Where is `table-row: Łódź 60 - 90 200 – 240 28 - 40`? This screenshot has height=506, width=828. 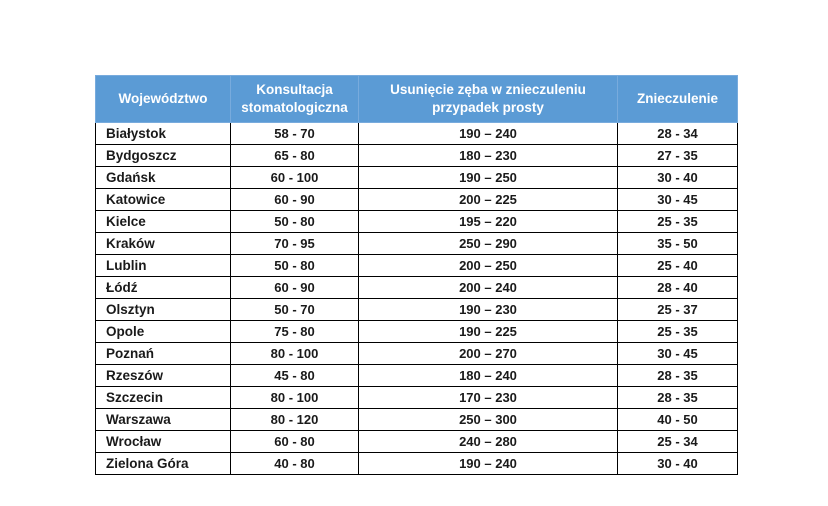 table-row: Łódź 60 - 90 200 – 240 28 - 40 is located at coordinates (416, 287).